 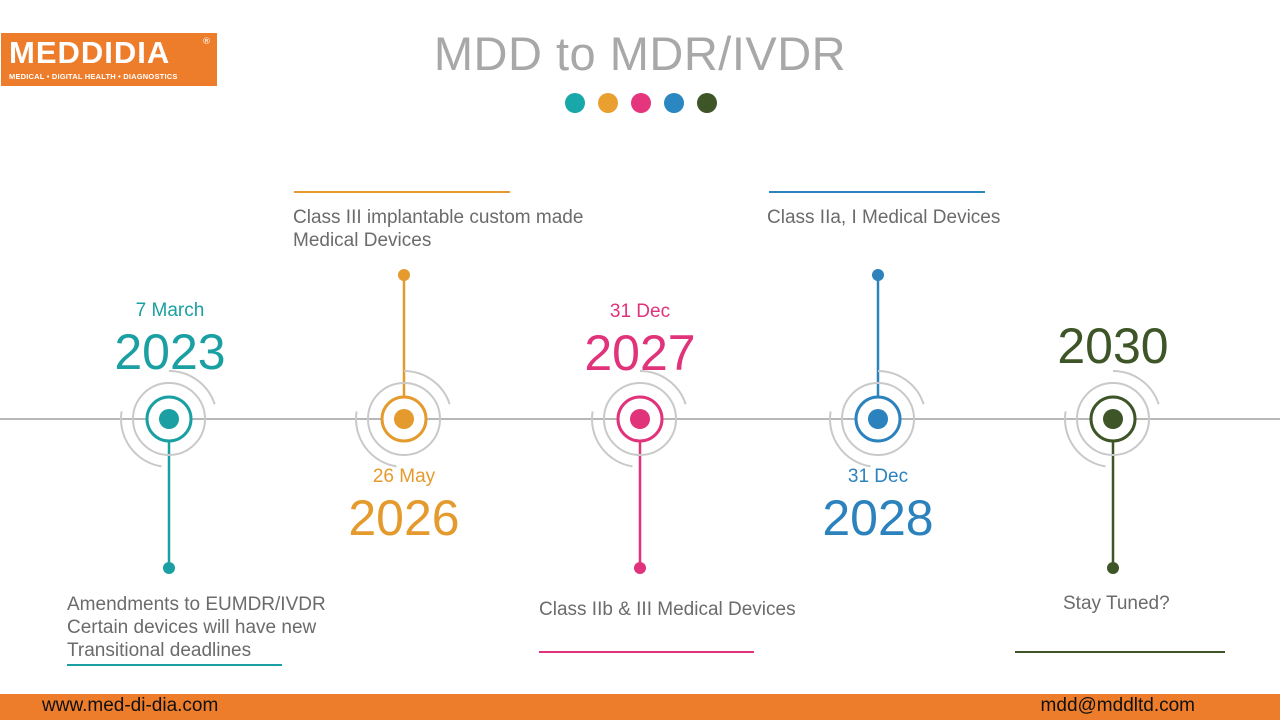 What do you see at coordinates (206, 42) in the screenshot?
I see `logo-registered-mark: ®` at bounding box center [206, 42].